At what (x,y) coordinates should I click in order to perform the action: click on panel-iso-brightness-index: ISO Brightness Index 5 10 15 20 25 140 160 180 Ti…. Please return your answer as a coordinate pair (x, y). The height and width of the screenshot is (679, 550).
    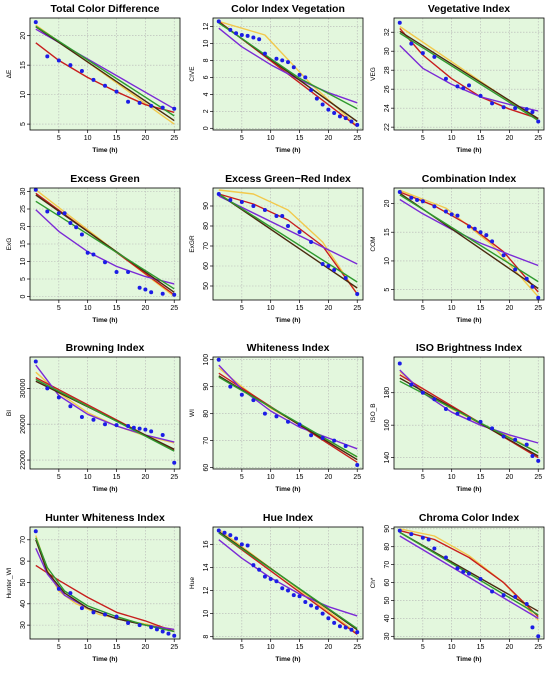
    Looking at the image, I should click on (457, 417).